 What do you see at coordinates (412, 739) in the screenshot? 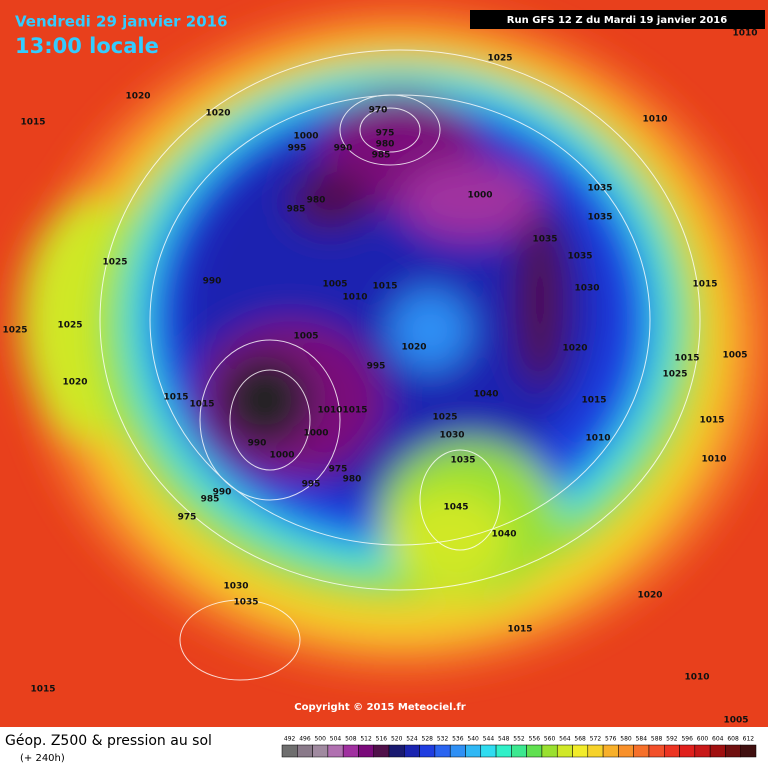
I see `scale-label: 524` at bounding box center [412, 739].